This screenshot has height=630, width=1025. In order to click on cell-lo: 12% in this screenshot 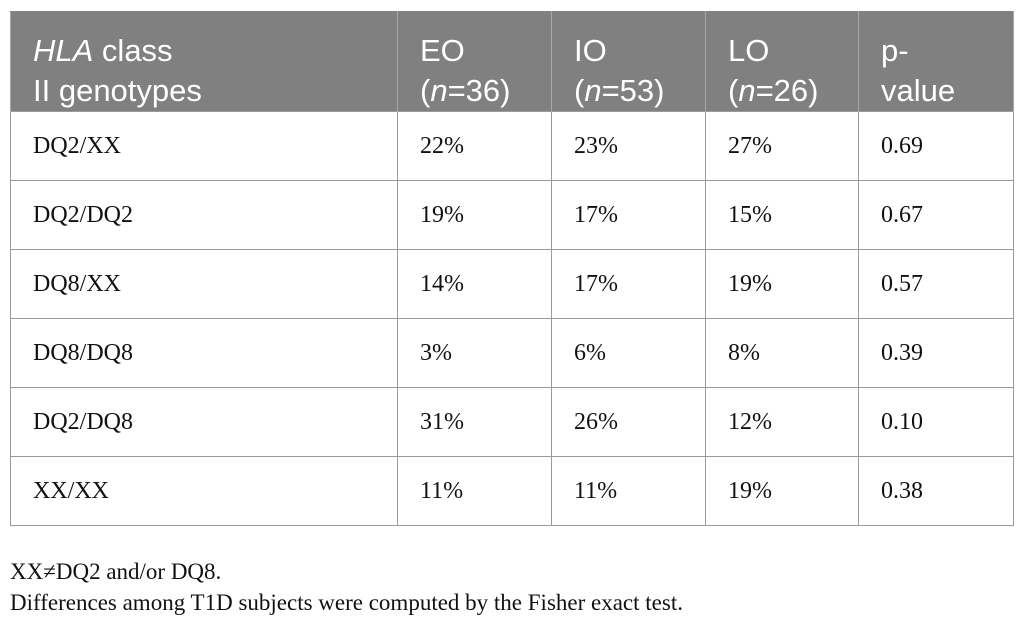, I will do `click(782, 422)`.